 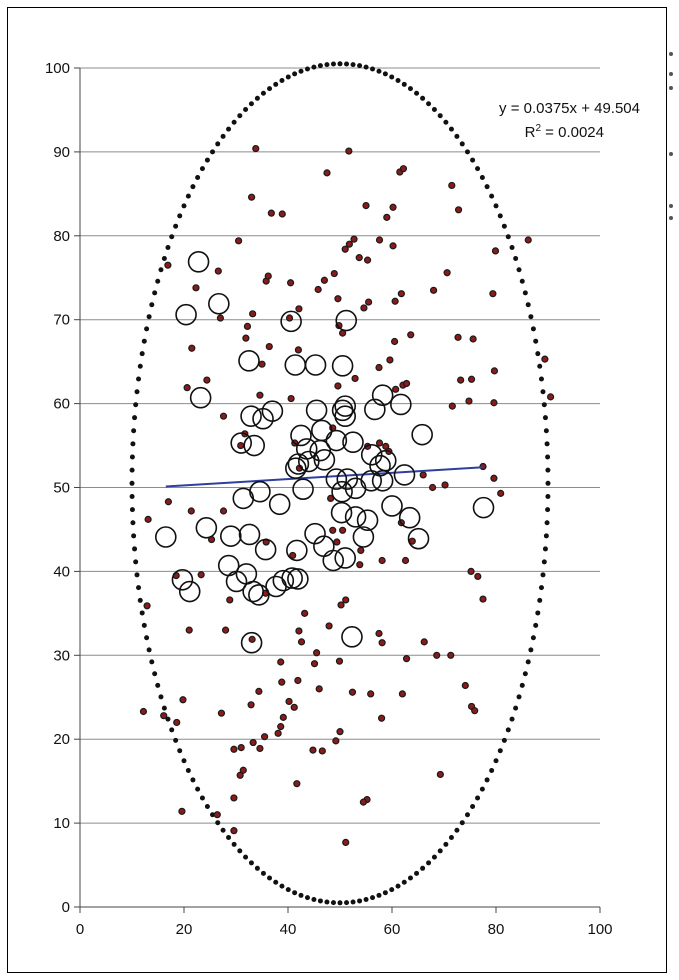 I want to click on trendline-line, so click(x=324, y=477).